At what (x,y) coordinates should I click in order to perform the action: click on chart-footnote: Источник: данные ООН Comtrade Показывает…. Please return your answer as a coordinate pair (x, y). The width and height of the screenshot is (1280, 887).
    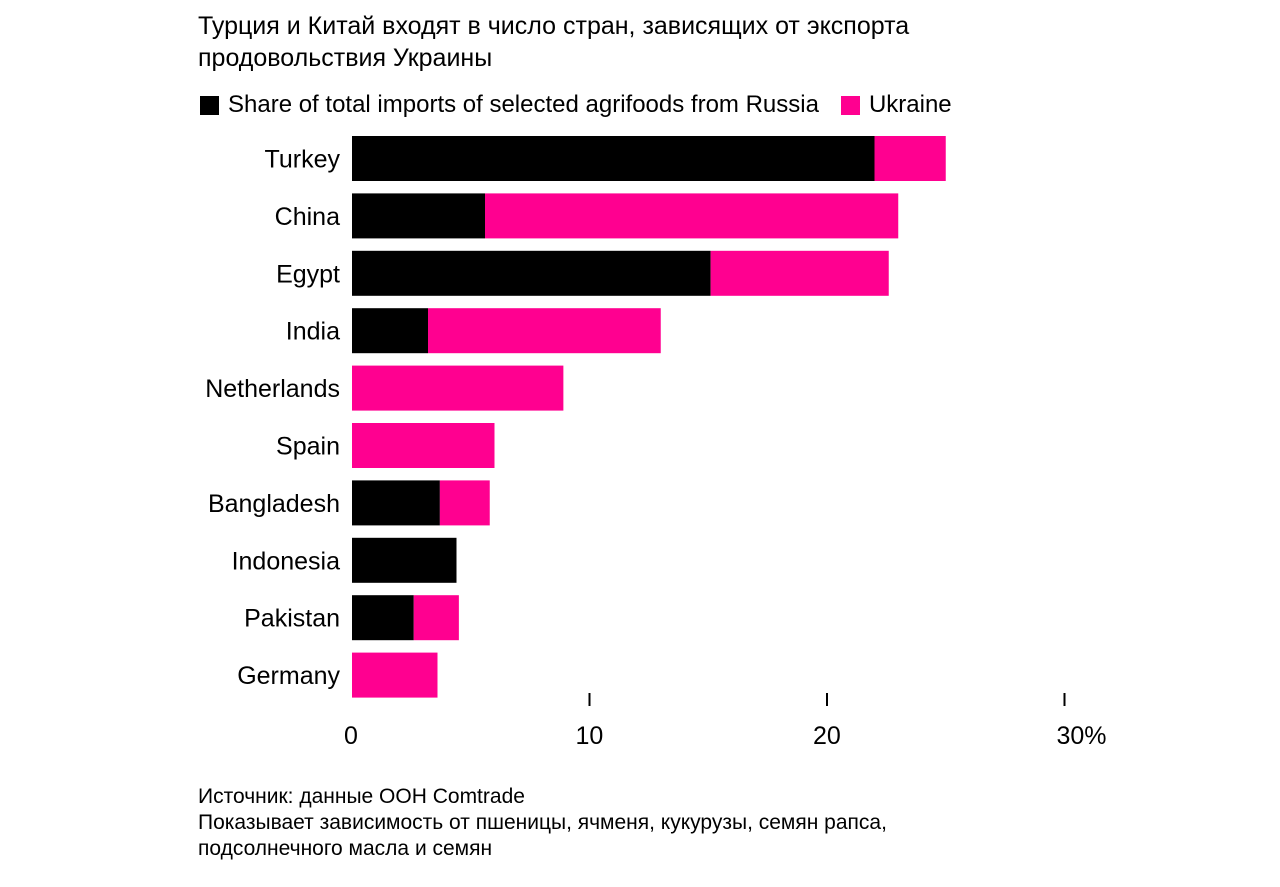
    Looking at the image, I should click on (648, 823).